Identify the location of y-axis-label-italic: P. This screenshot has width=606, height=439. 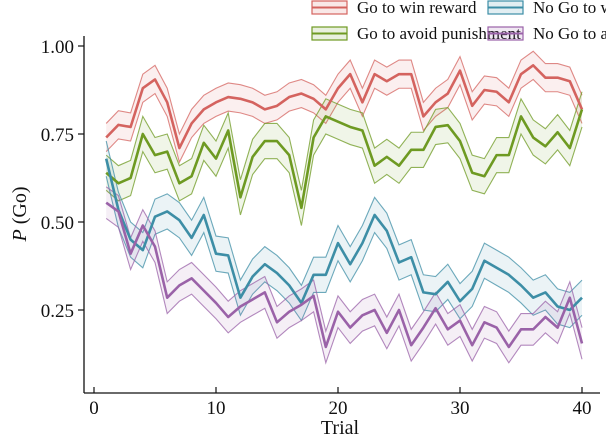
(20, 235).